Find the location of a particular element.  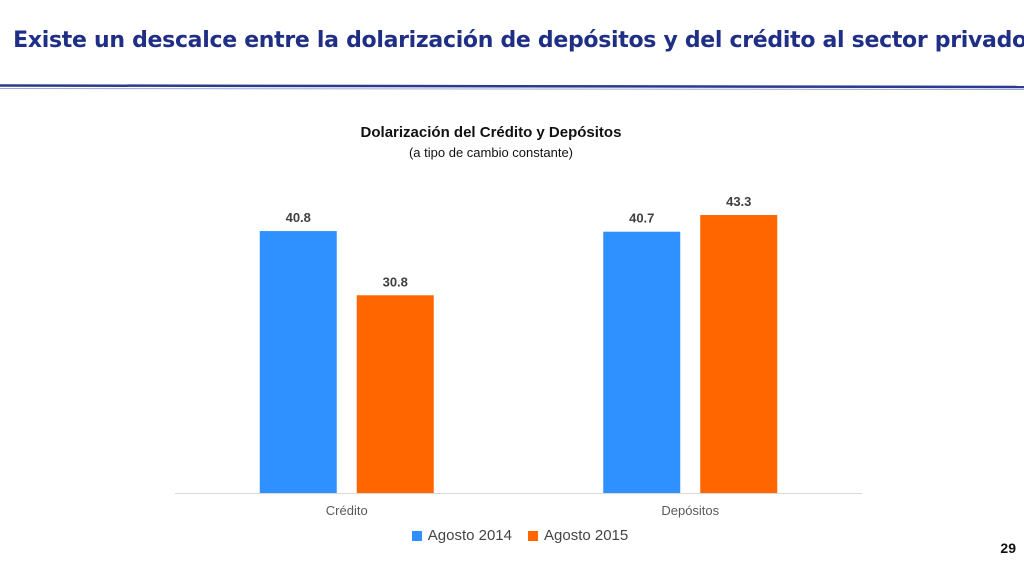

bar-depósitos-agosto-2014 is located at coordinates (642, 362).